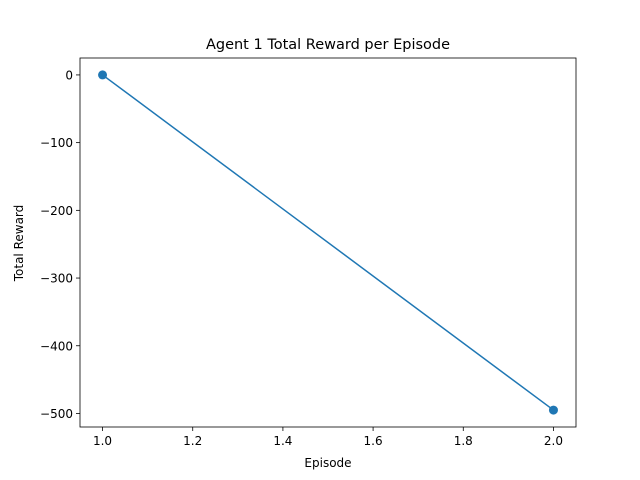 The width and height of the screenshot is (640, 480). What do you see at coordinates (282, 441) in the screenshot?
I see `x-tick-label: 1.4` at bounding box center [282, 441].